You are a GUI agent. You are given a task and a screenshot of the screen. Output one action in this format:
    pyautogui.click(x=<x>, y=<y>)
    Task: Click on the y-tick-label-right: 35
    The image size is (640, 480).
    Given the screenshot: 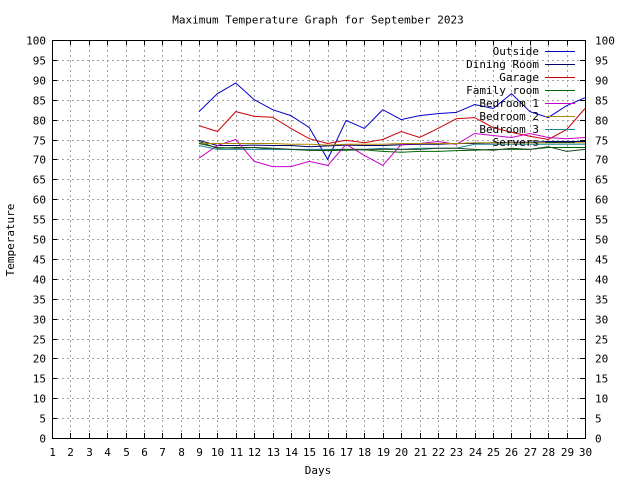 What is the action you would take?
    pyautogui.click(x=601, y=300)
    